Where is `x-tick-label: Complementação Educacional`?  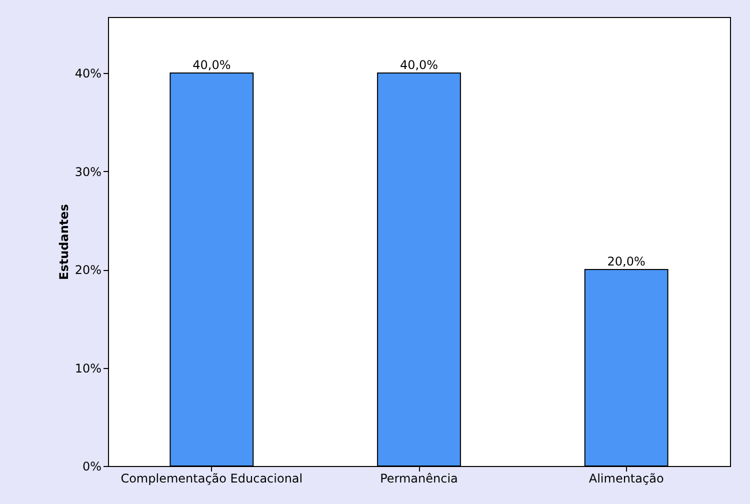
x-tick-label: Complementação Educacional is located at coordinates (211, 479).